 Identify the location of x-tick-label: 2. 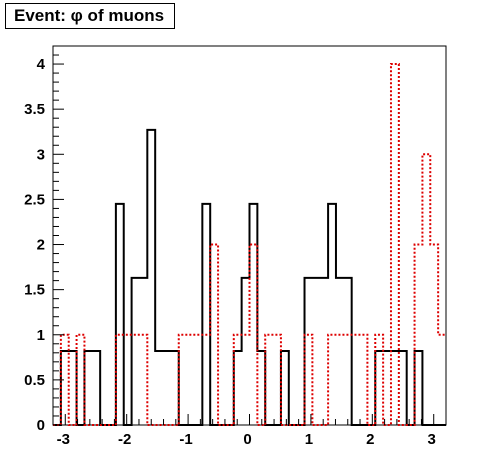
(370, 439).